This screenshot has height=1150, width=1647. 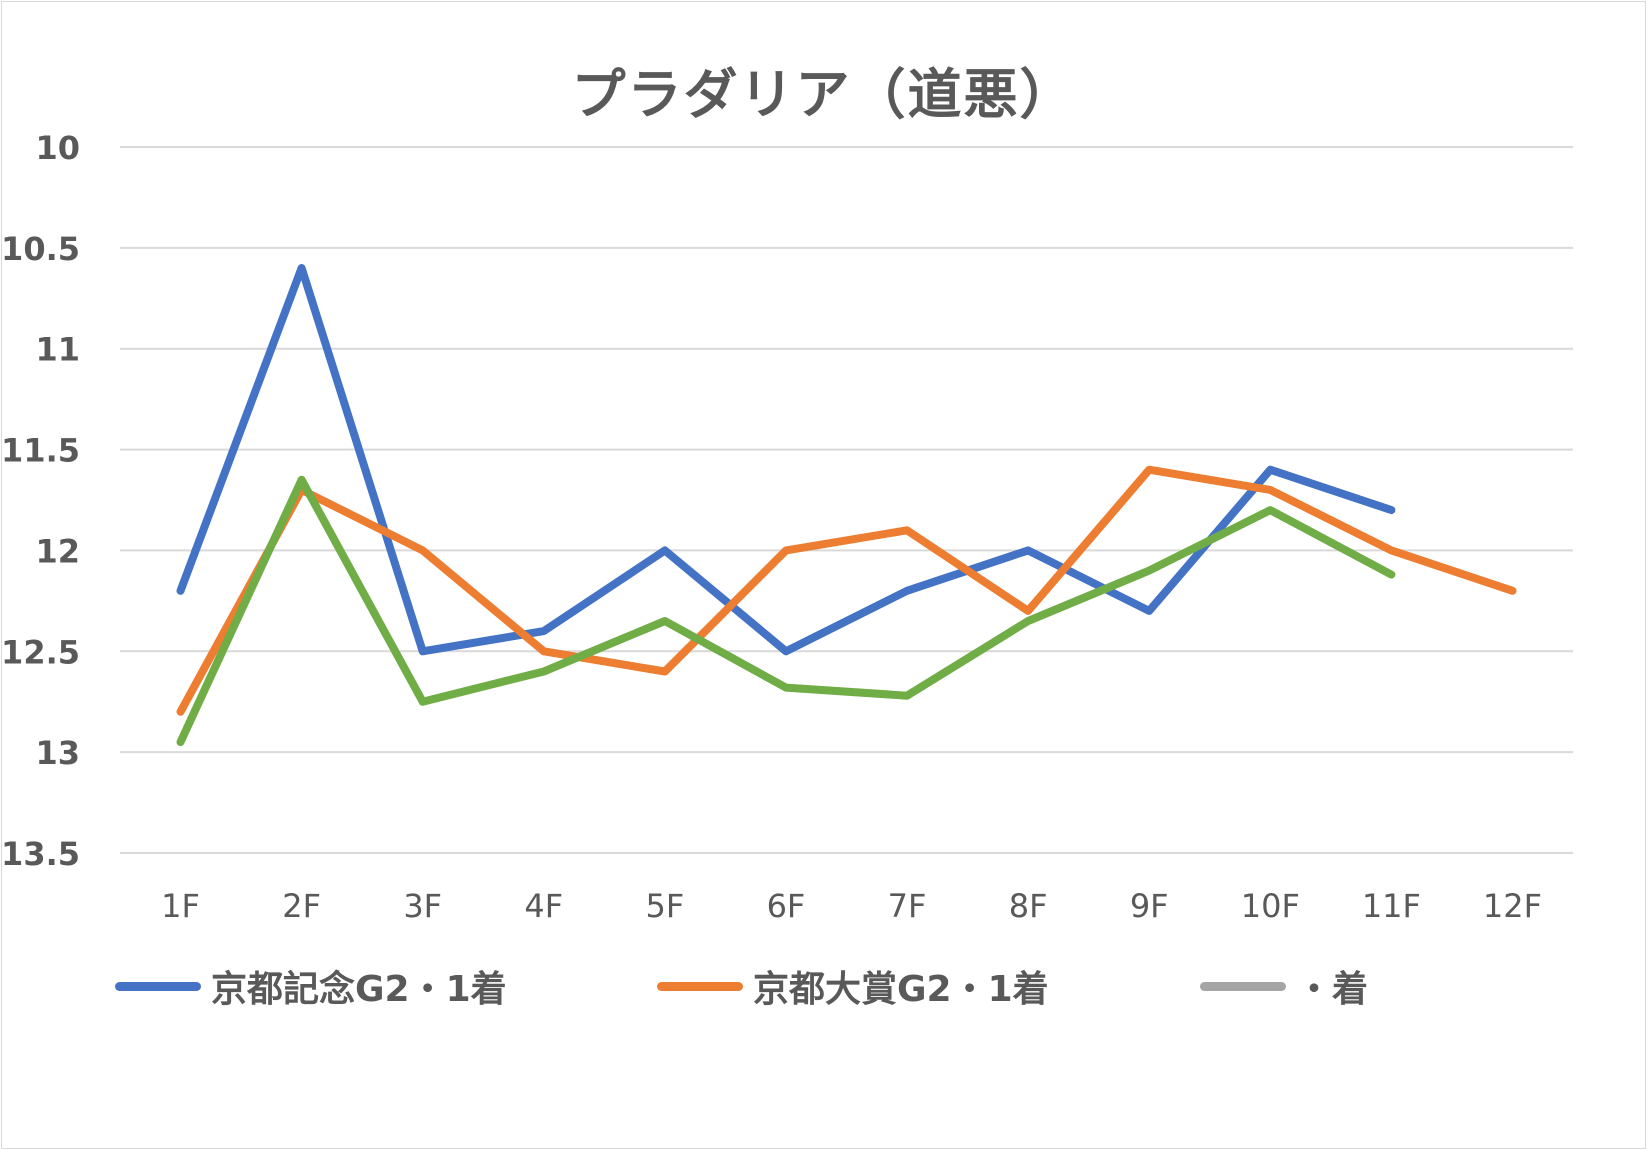 I want to click on legend: 京都記念G2・1着 京都大賞G2・1着 ・着, so click(x=823, y=986).